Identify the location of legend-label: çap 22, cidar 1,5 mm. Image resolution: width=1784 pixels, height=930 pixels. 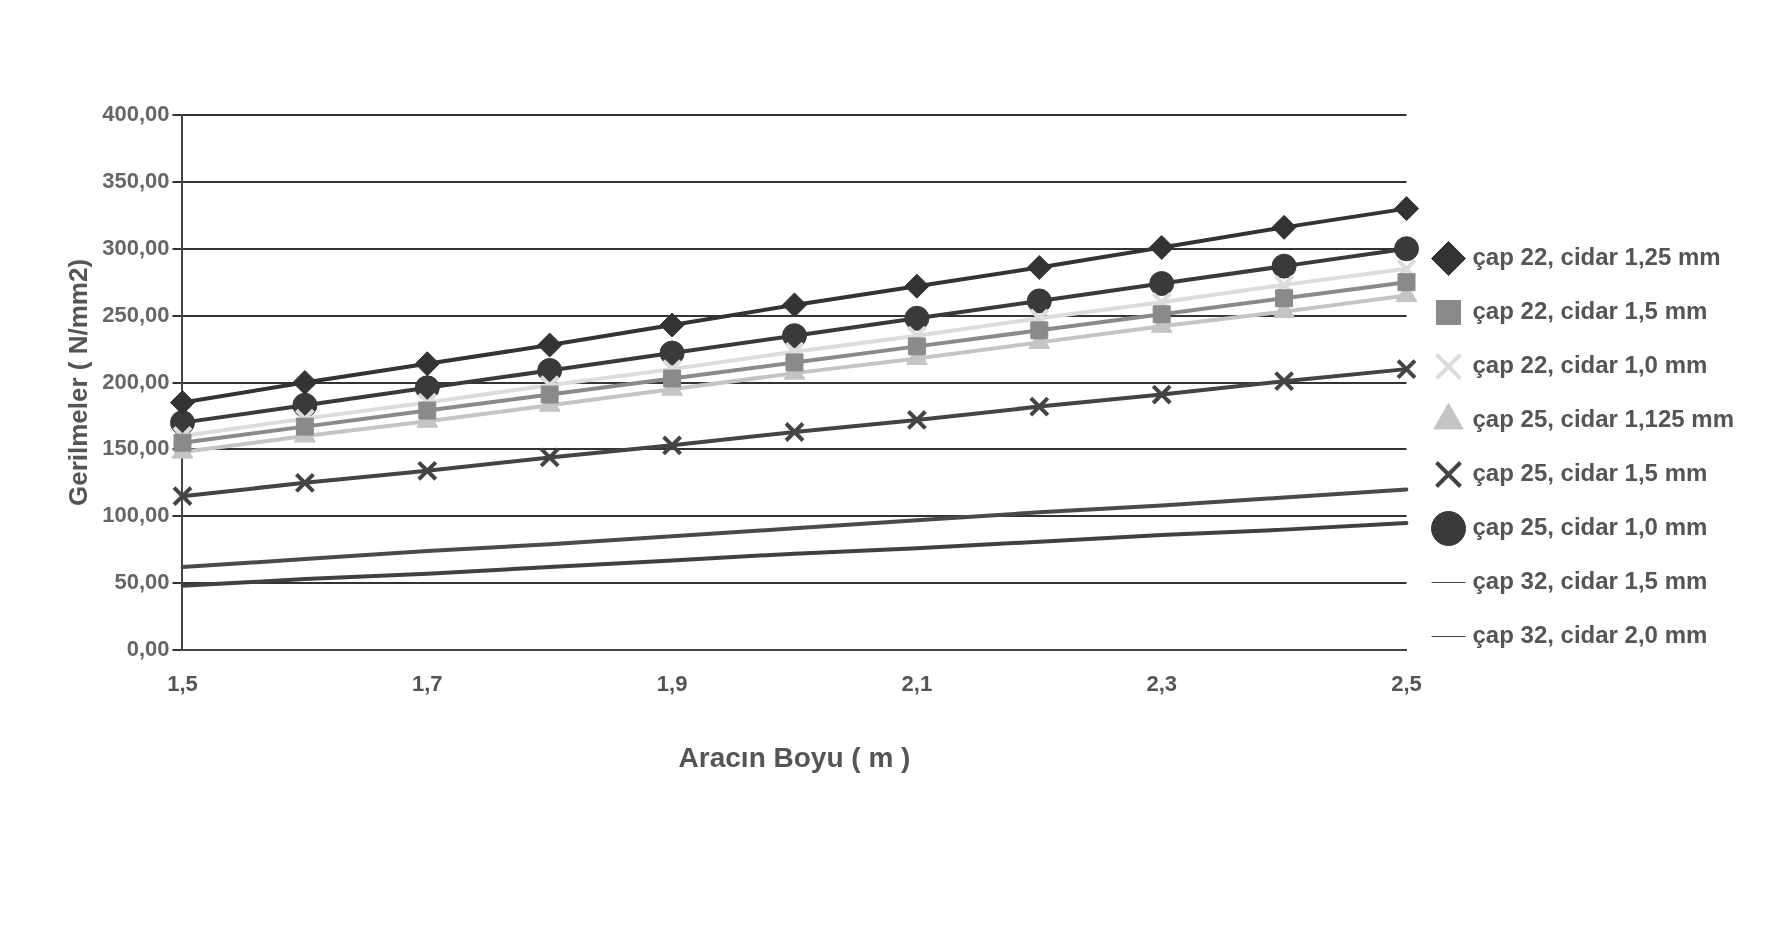
(1590, 311).